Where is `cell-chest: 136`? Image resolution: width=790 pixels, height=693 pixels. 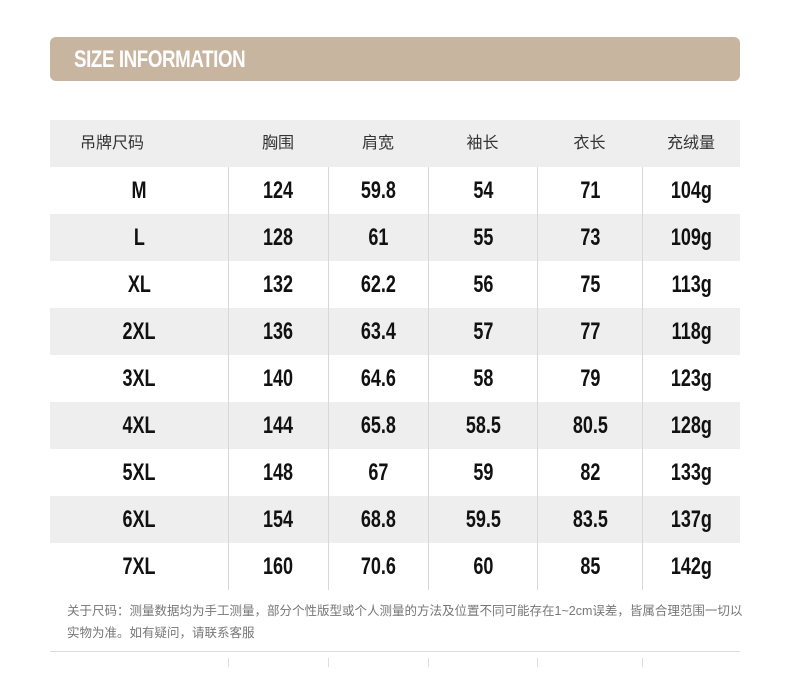
cell-chest: 136 is located at coordinates (278, 331).